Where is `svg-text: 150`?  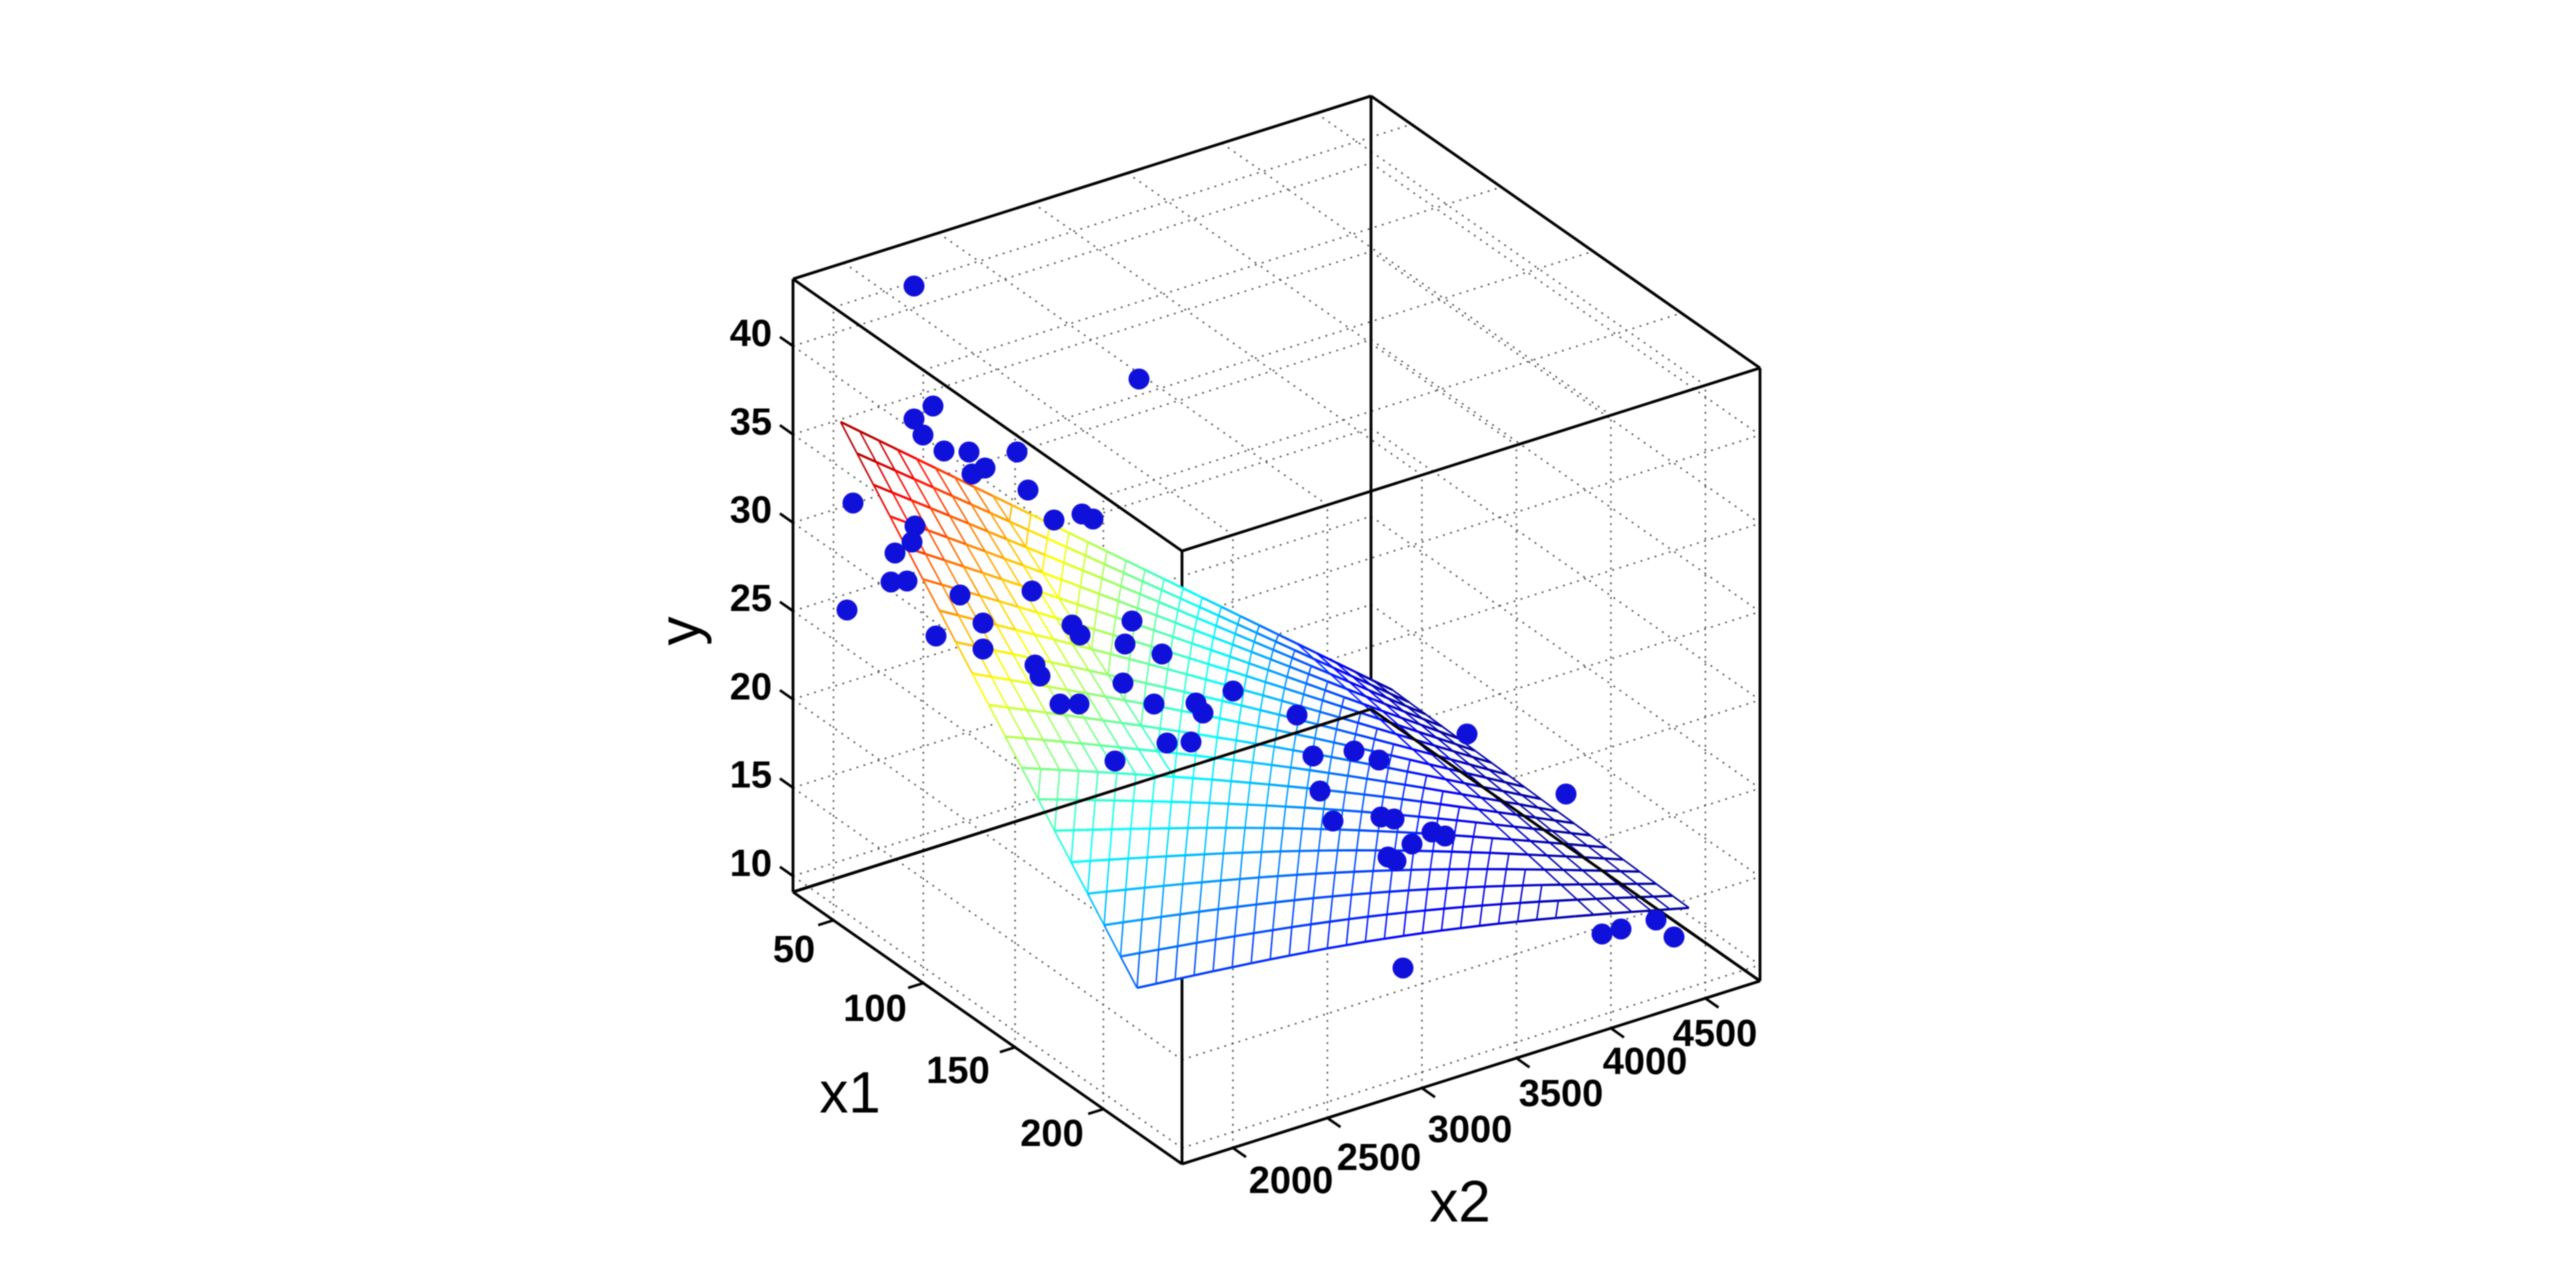 svg-text: 150 is located at coordinates (957, 1071).